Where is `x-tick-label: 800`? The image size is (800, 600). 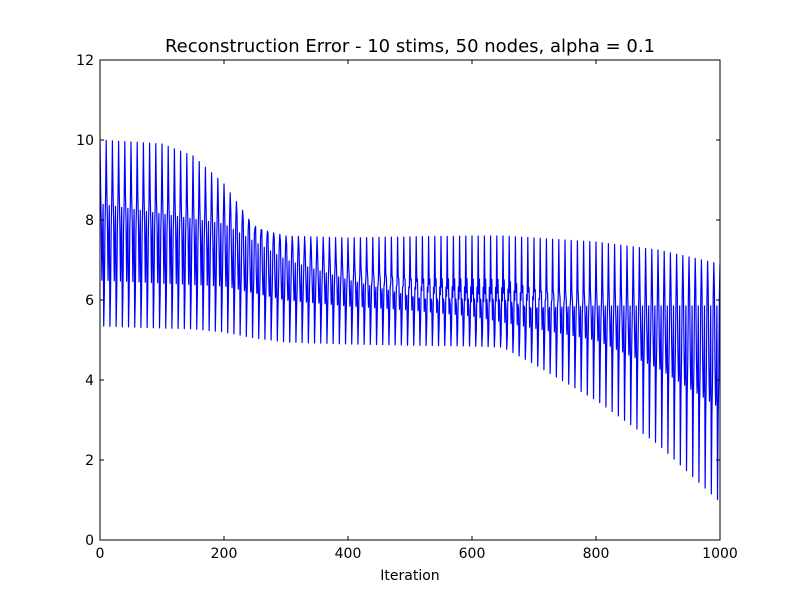 x-tick-label: 800 is located at coordinates (596, 554).